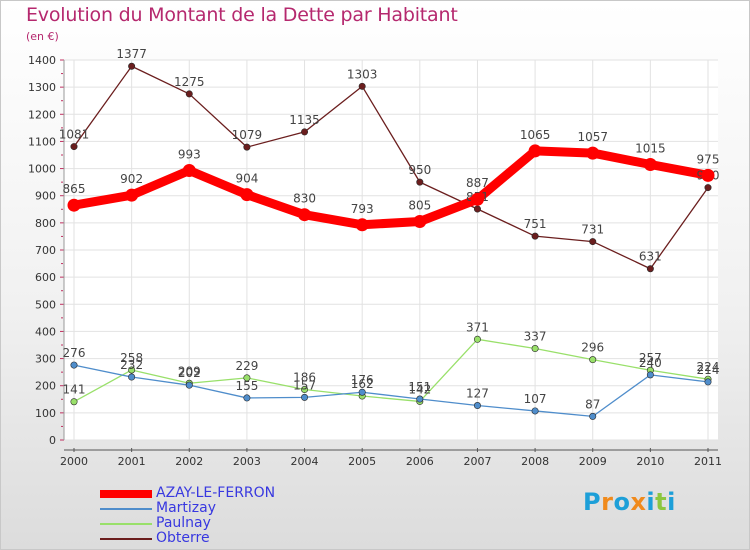 The height and width of the screenshot is (550, 750). I want to click on data-label: 157, so click(304, 385).